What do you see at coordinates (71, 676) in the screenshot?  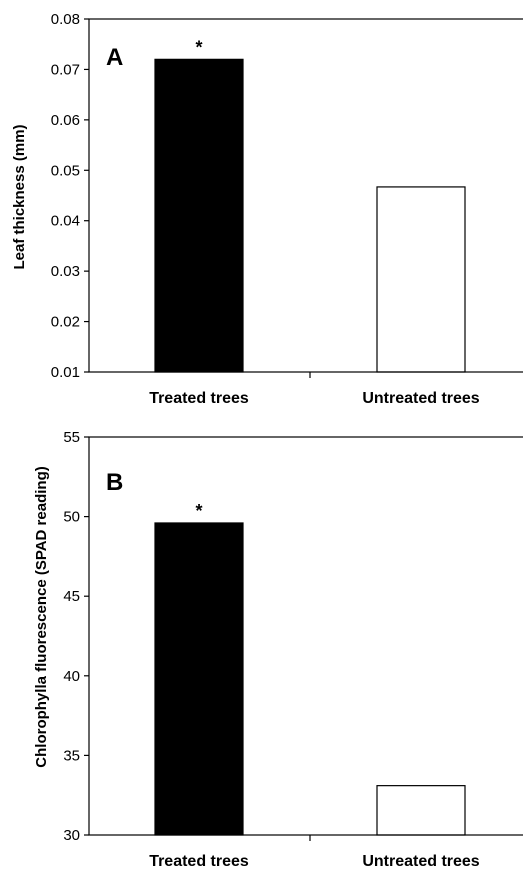 I see `y-tick-label: 40` at bounding box center [71, 676].